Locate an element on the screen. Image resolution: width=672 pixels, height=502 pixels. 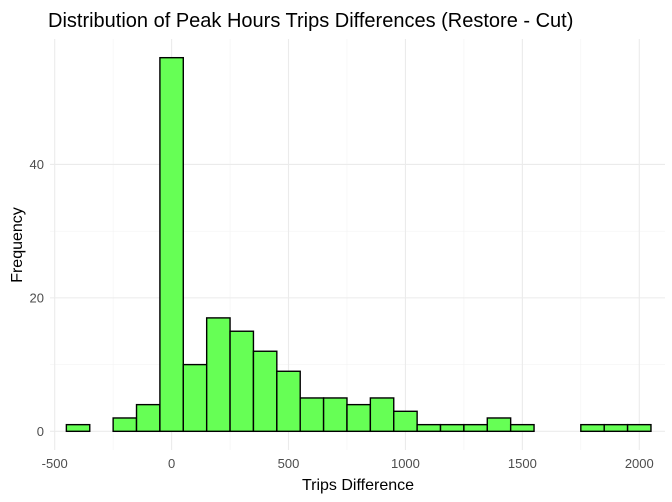
y-tick-label: 20 is located at coordinates (37, 297).